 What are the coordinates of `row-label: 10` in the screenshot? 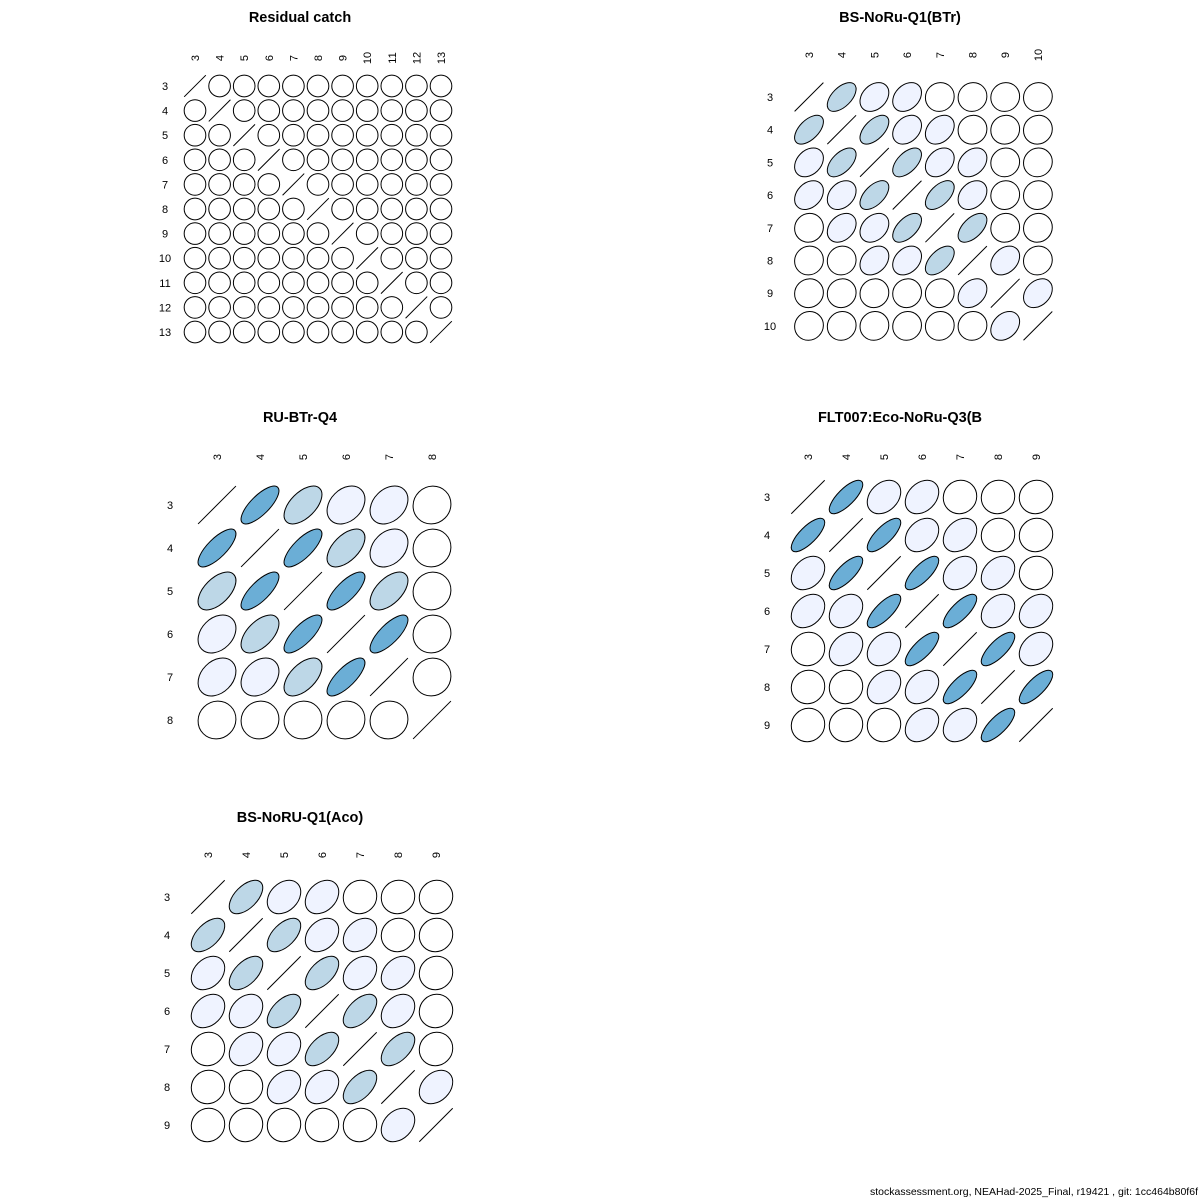 It's located at (165, 259).